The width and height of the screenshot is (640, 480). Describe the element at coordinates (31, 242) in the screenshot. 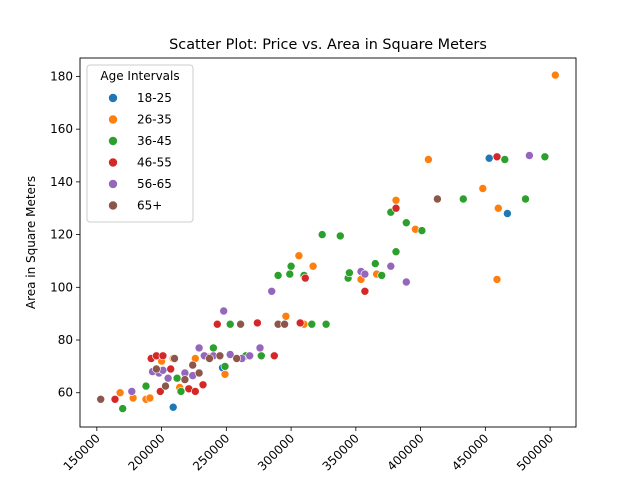

I see `y-axis-title: Area in Square Meters` at that location.